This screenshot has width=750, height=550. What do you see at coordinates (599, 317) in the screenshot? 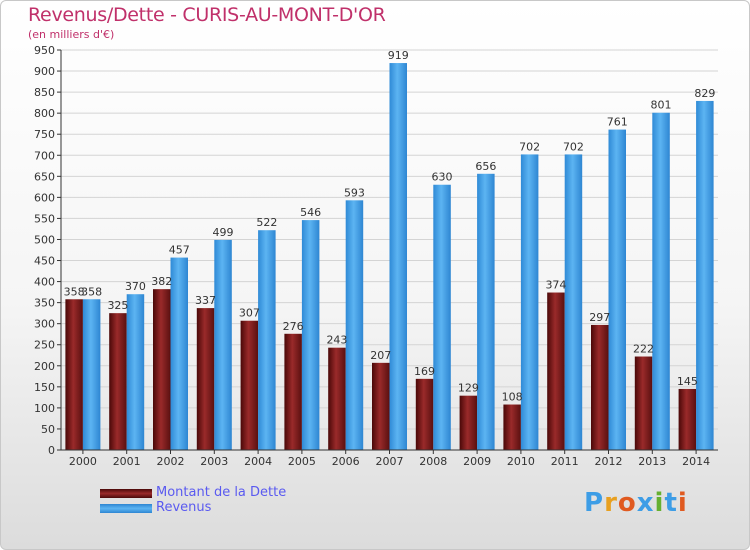
I see `data-label-debt: 297` at bounding box center [599, 317].